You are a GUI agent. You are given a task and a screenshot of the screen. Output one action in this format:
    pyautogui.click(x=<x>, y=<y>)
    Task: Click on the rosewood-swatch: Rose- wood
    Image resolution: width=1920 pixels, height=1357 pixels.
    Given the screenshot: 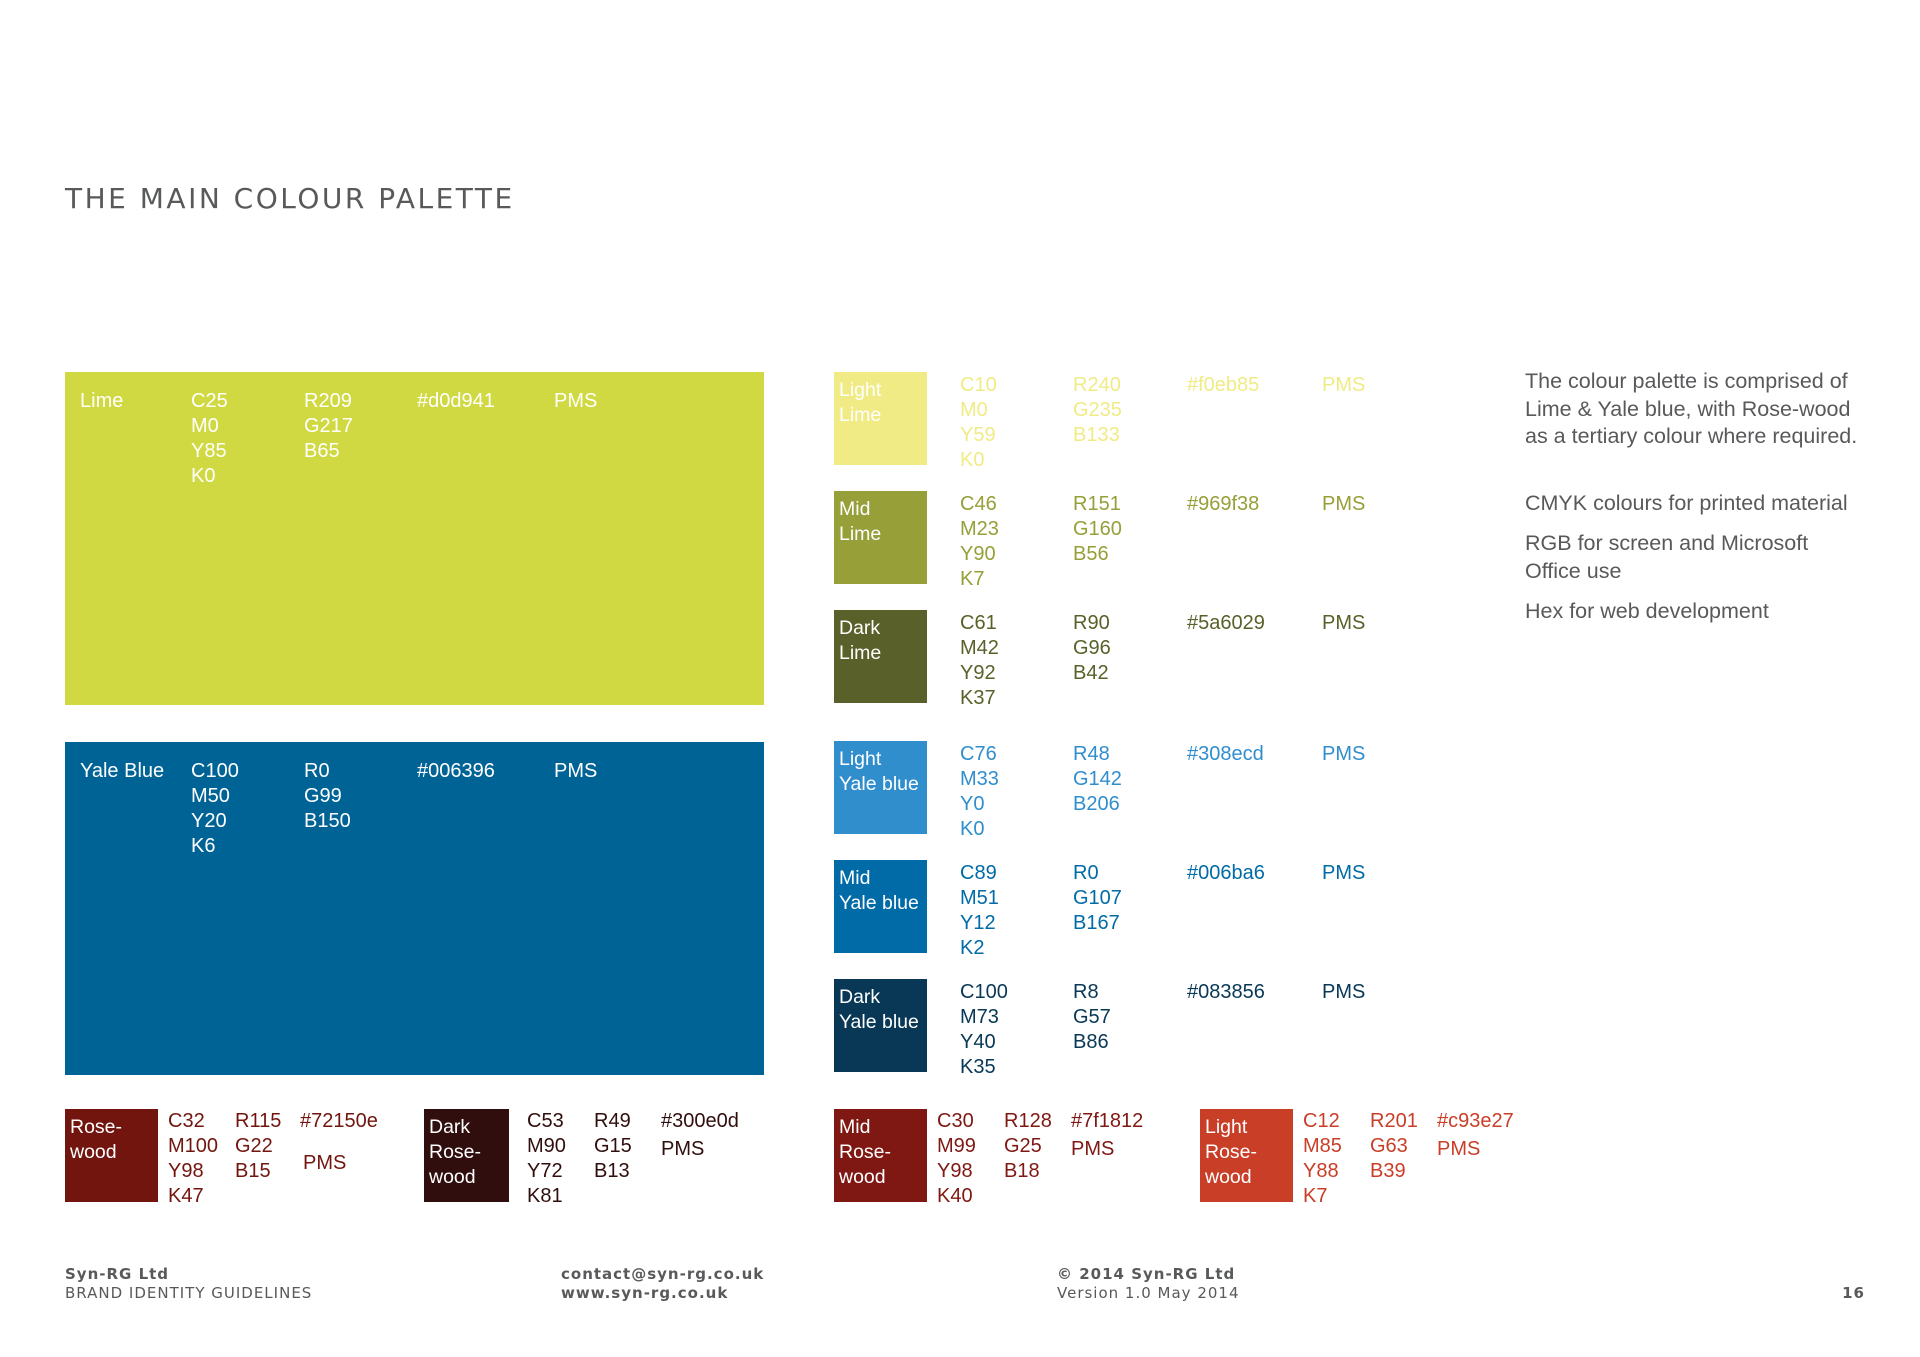 What is the action you would take?
    pyautogui.click(x=111, y=1155)
    